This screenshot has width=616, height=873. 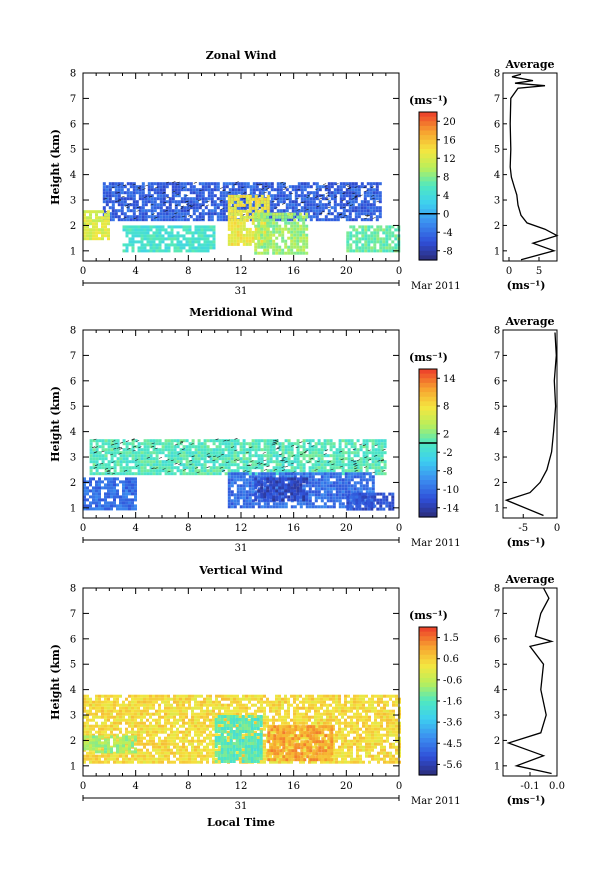 What do you see at coordinates (497, 124) in the screenshot?
I see `profile-y-tick-label: 6` at bounding box center [497, 124].